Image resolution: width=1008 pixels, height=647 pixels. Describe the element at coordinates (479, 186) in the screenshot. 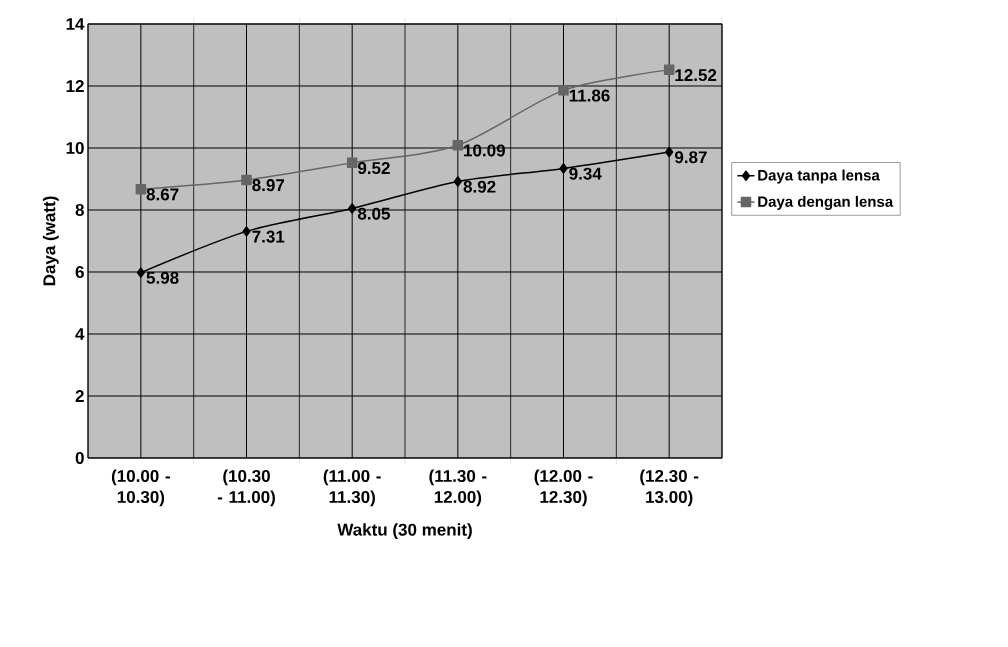

I see `data-label: 8.92` at that location.